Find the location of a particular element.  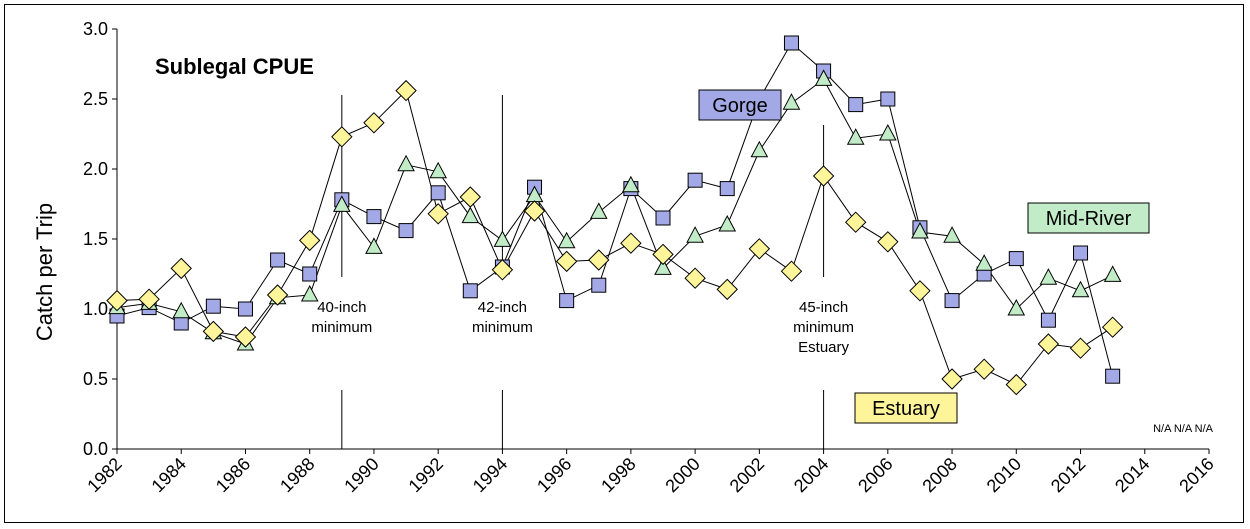

y-tick-label: 0.5 is located at coordinates (95, 379).